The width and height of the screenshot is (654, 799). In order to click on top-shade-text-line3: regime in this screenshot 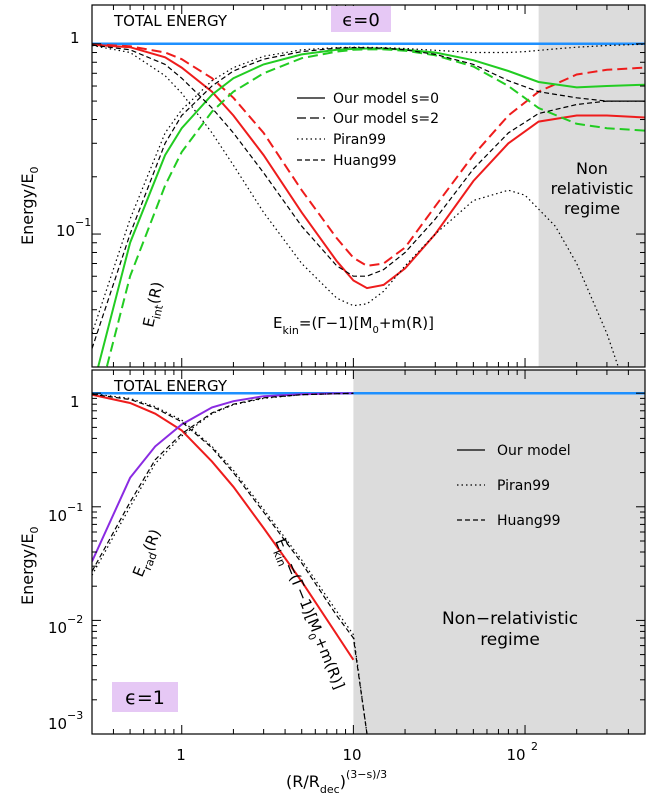, I will do `click(592, 208)`.